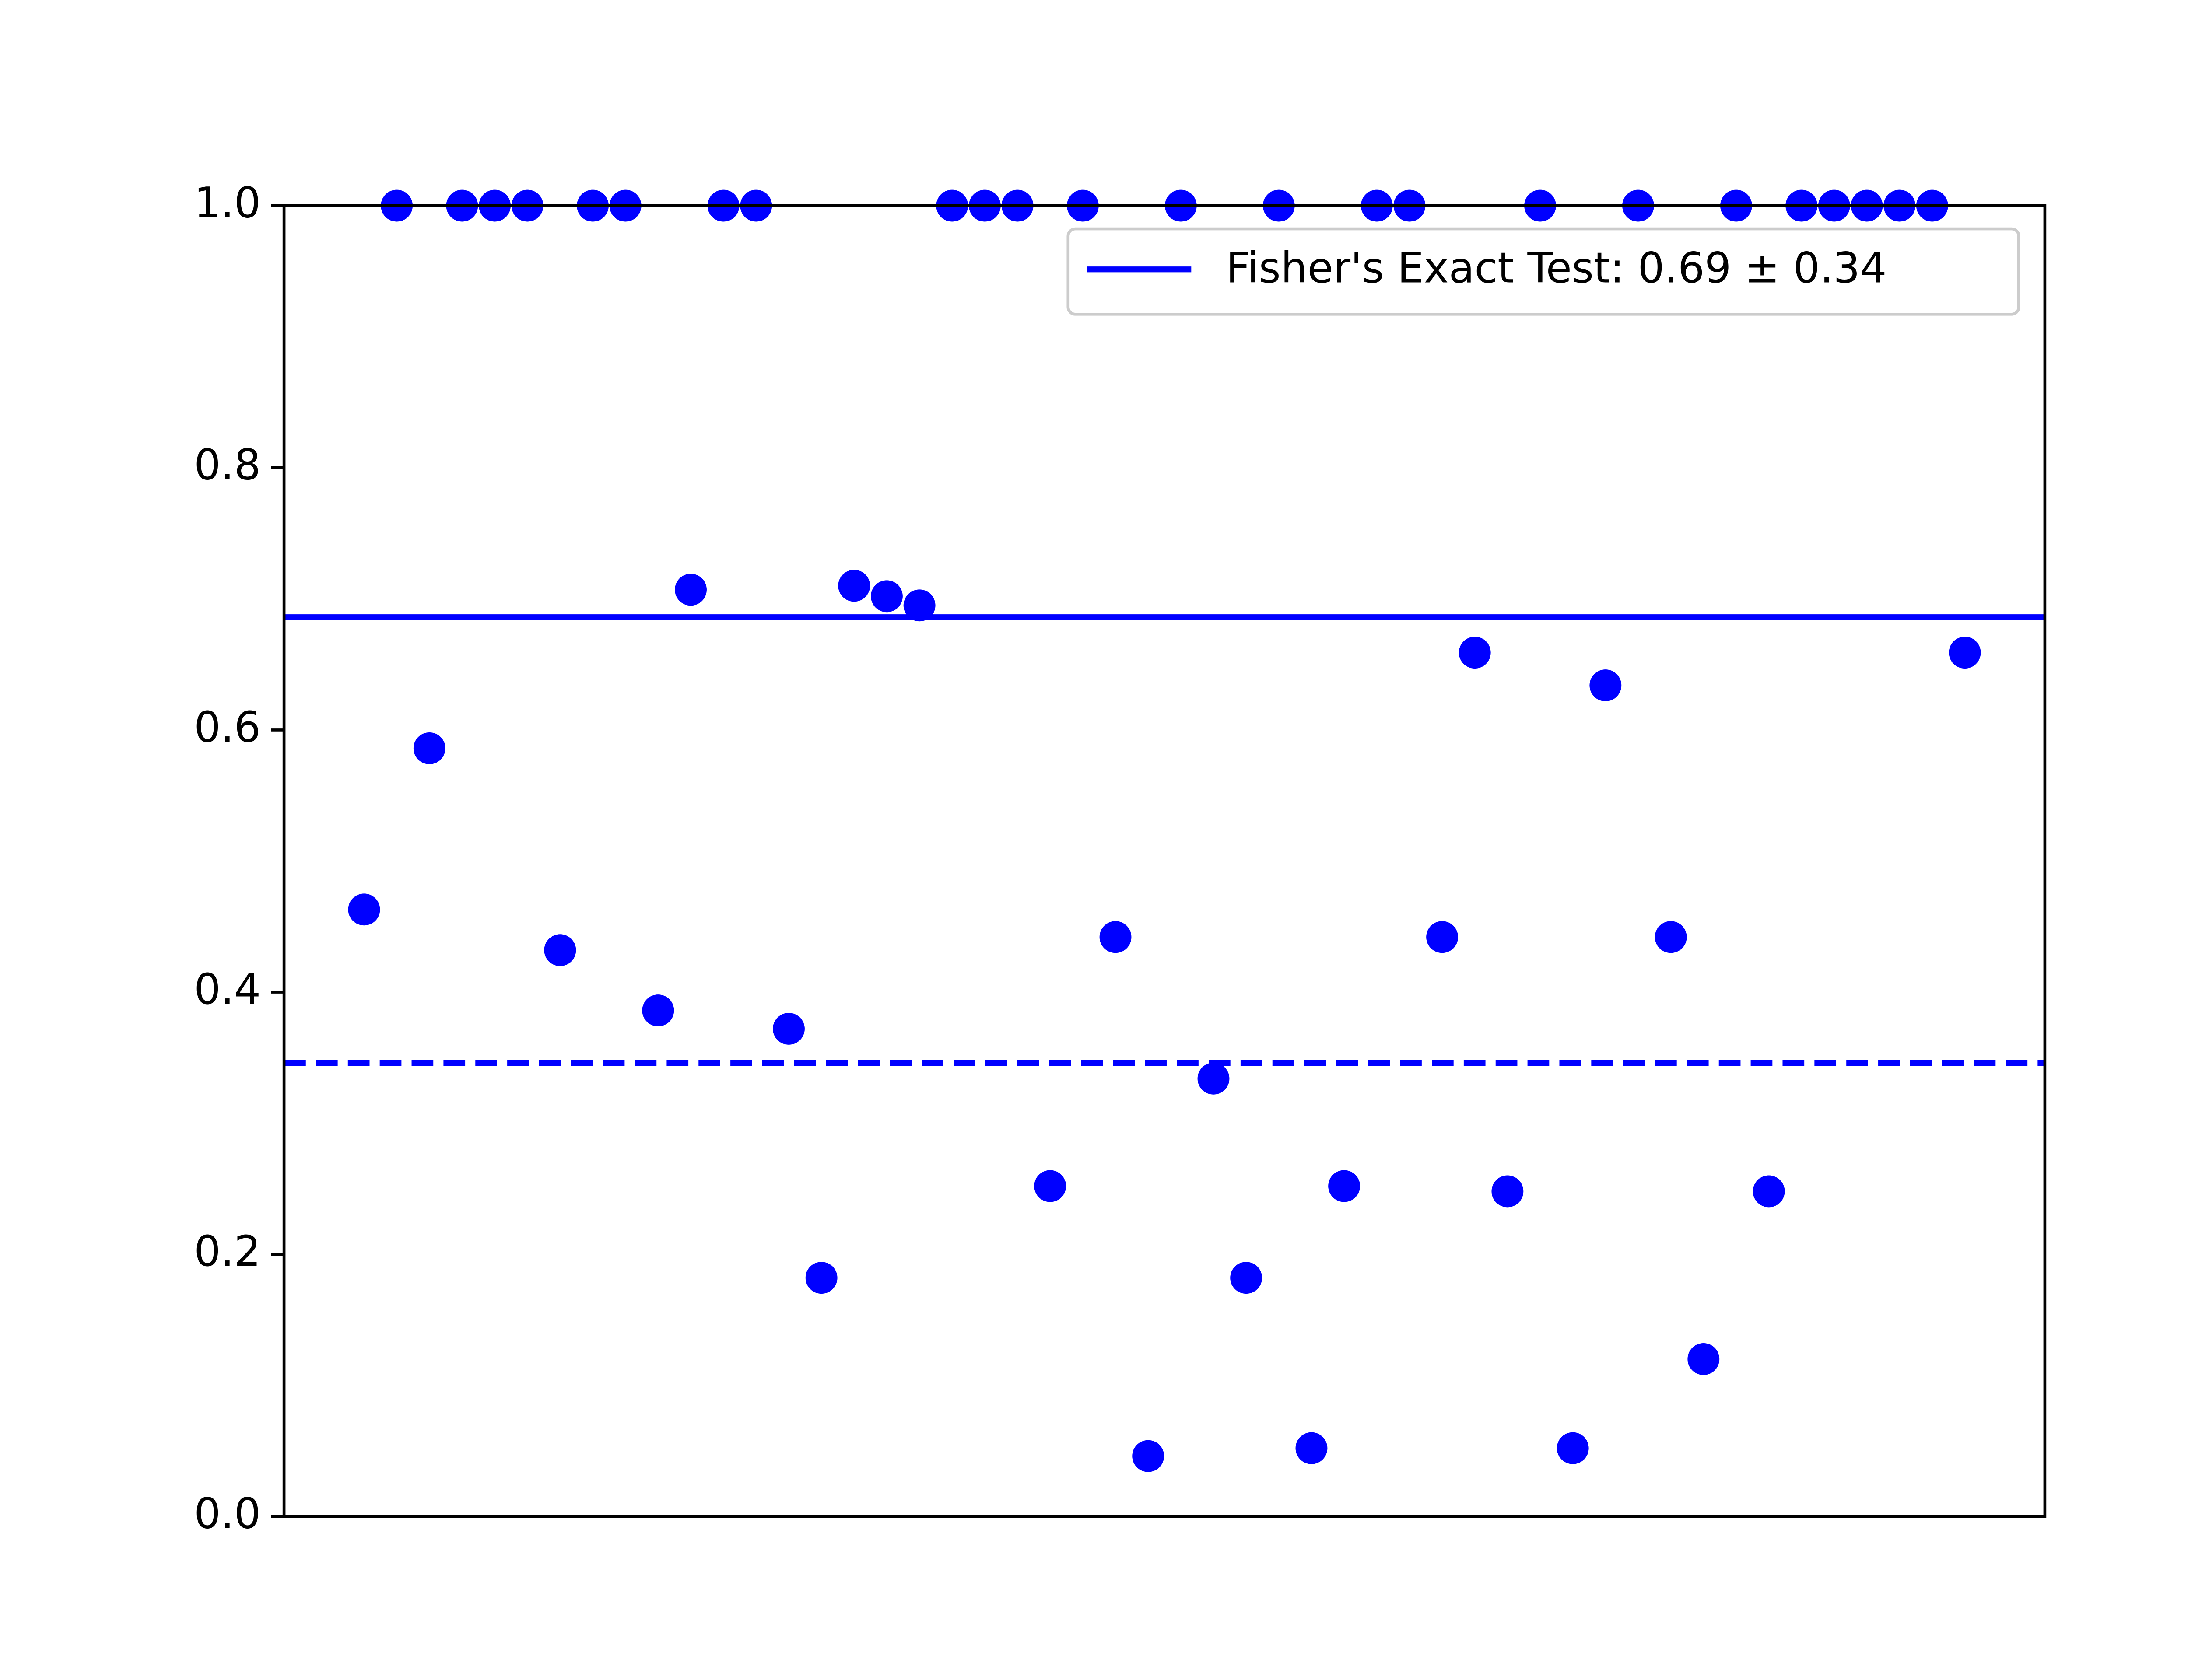 The image size is (2188, 1680). What do you see at coordinates (1556, 267) in the screenshot?
I see `legend-label: Fisher's Exact Test: 0.69 ± 0.34` at bounding box center [1556, 267].